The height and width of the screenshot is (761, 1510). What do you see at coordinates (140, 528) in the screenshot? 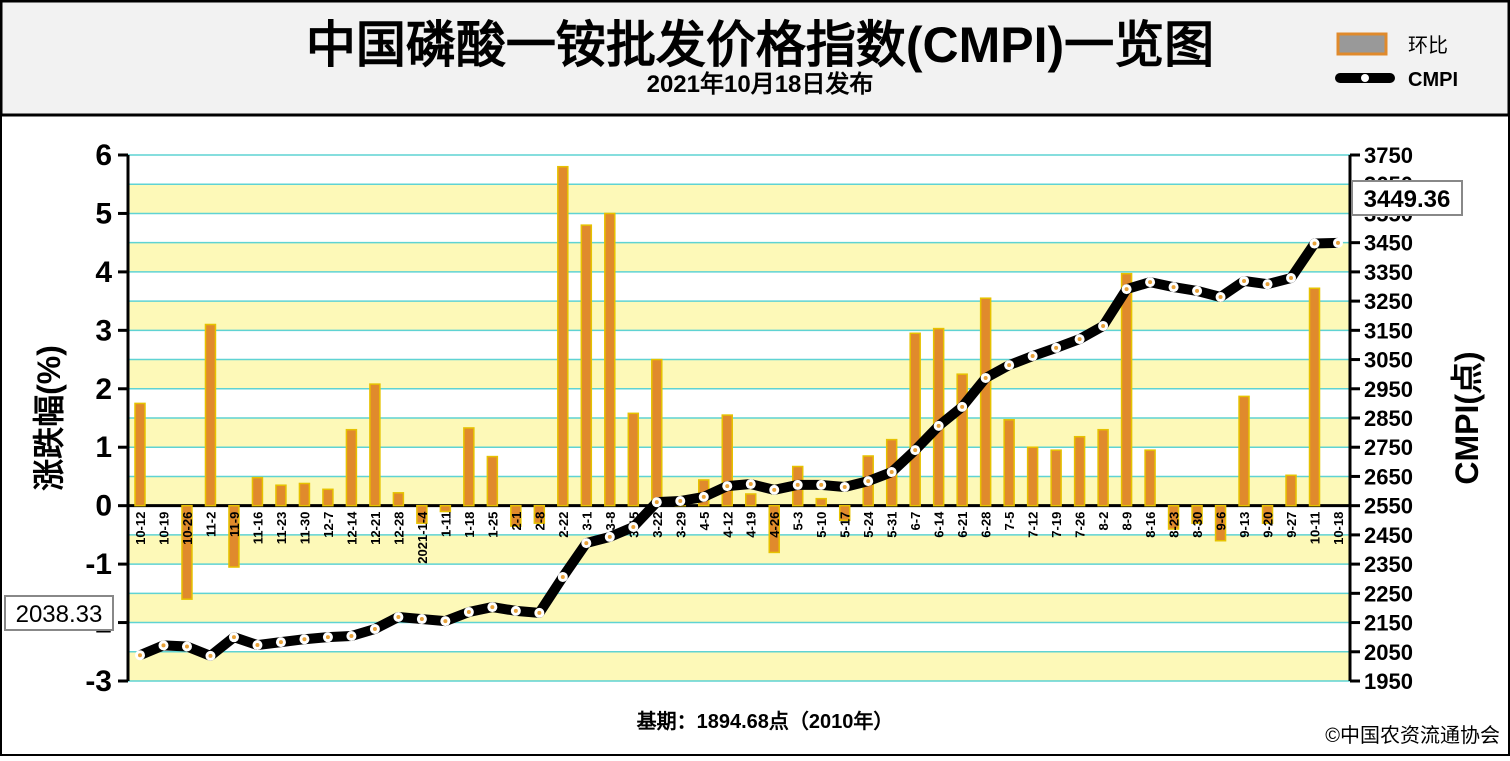
I see `x-tick-label: 10-12` at bounding box center [140, 528].